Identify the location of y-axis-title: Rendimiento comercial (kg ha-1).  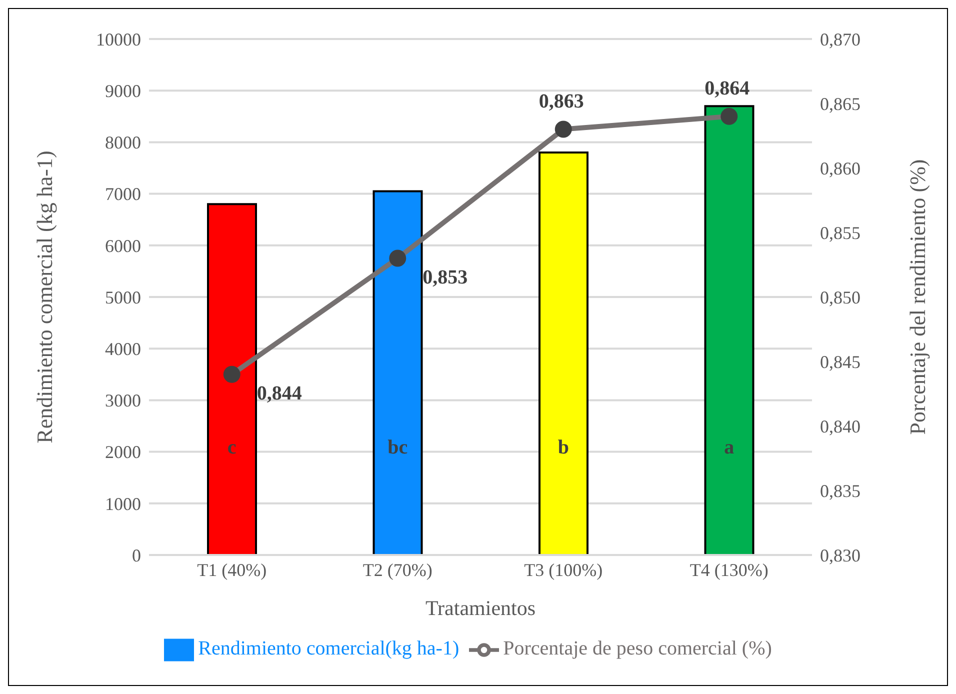
(44, 297).